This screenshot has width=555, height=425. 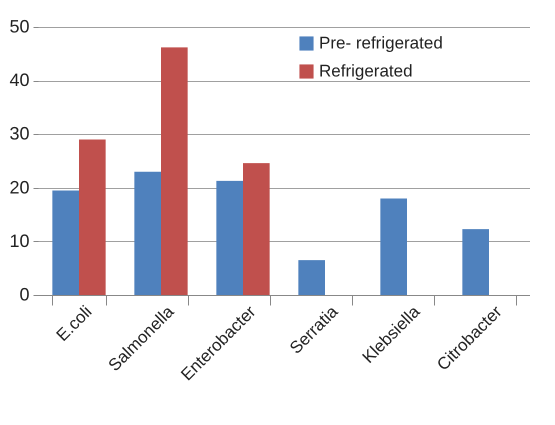 What do you see at coordinates (366, 71) in the screenshot?
I see `legend-label: Refrigerated` at bounding box center [366, 71].